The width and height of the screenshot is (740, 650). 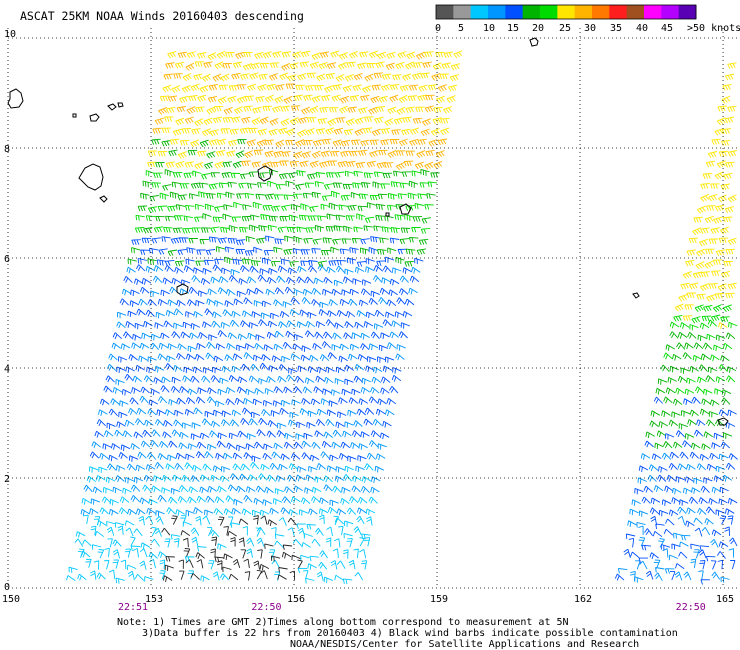 What do you see at coordinates (725, 599) in the screenshot?
I see `lon-label-165: 165` at bounding box center [725, 599].